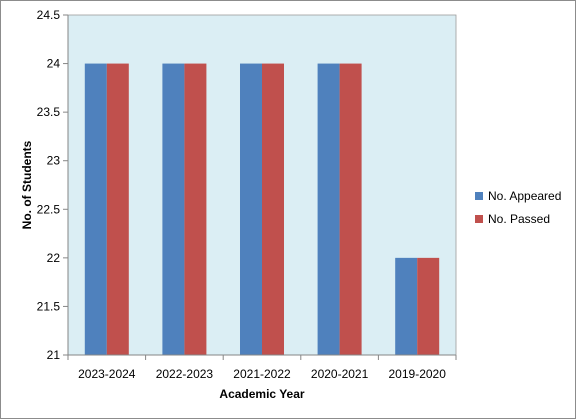  What do you see at coordinates (52, 185) in the screenshot?
I see `y-axis-ticks: 21 21.5 22 22.5 23 23.5 24 24.5` at bounding box center [52, 185].